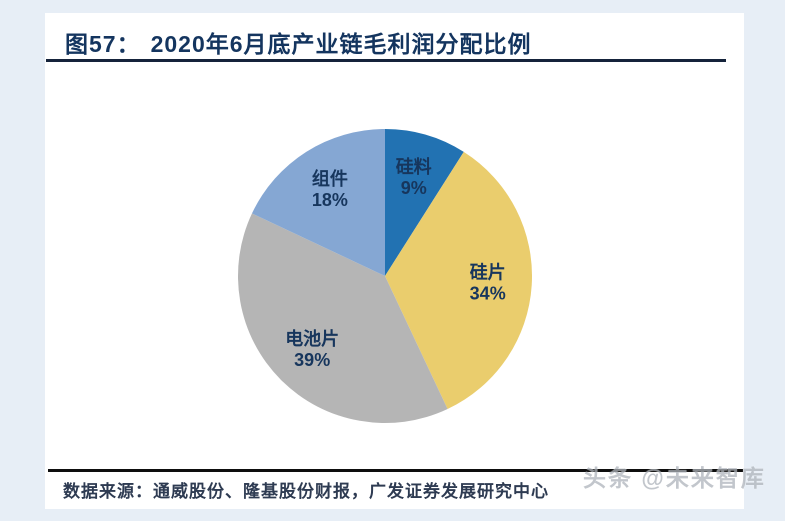 The image size is (785, 521). Describe the element at coordinates (386, 60) in the screenshot. I see `title-underline` at that location.